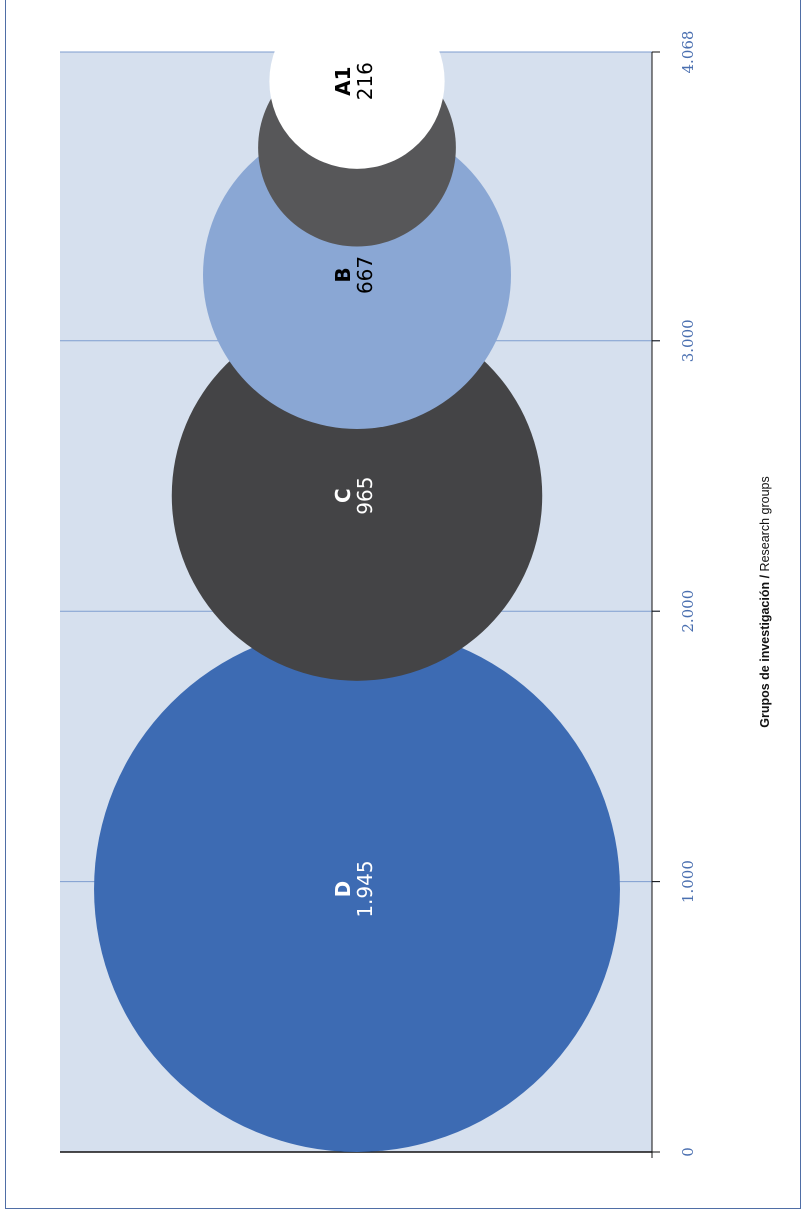  I want to click on tick-label: 4.068, so click(688, 52).